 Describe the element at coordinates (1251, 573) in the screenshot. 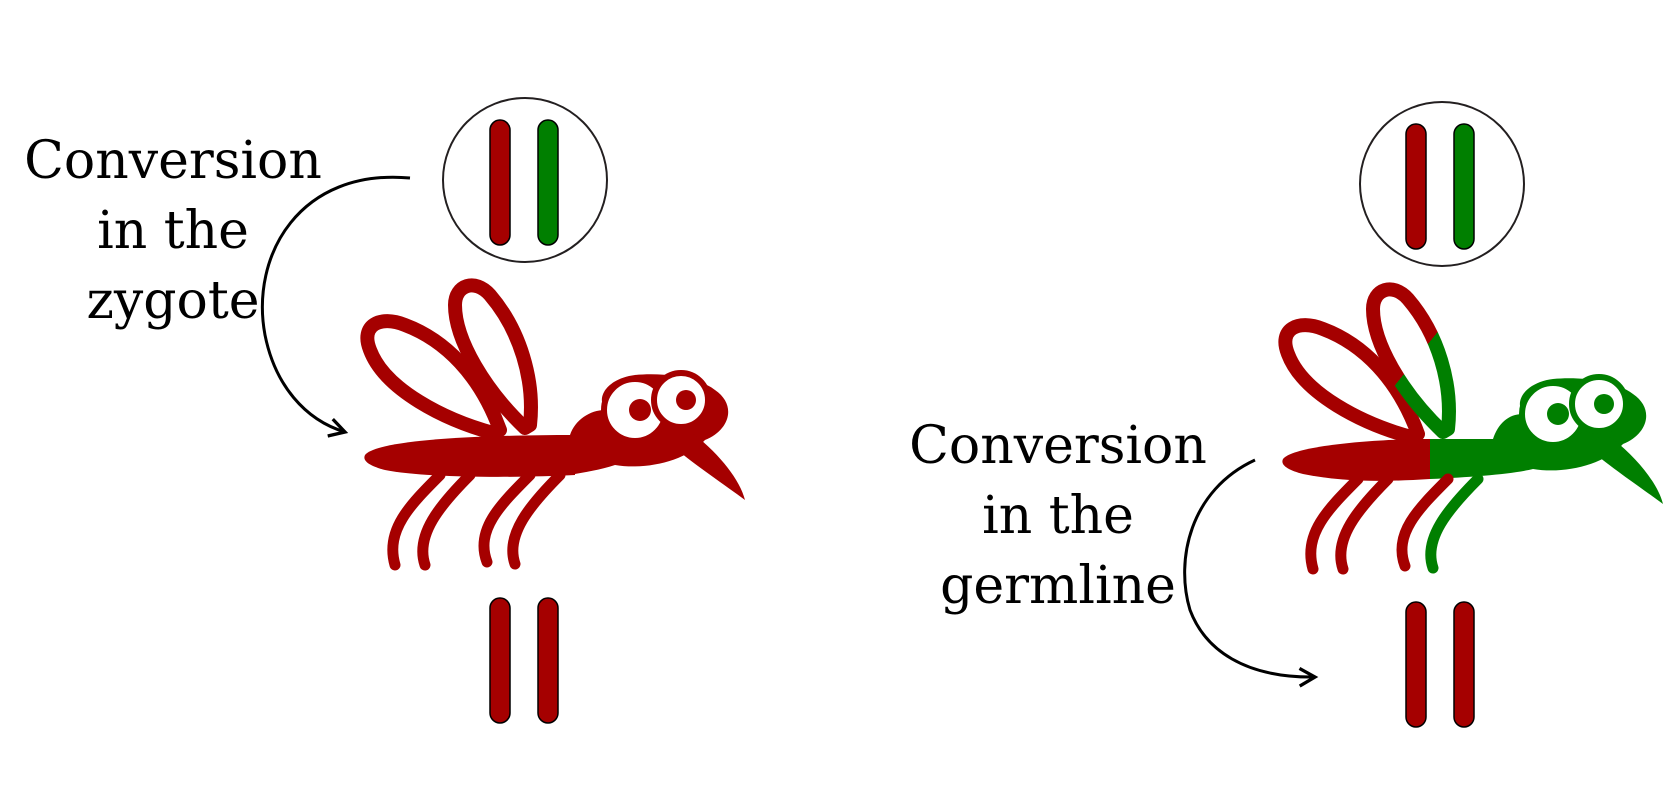

I see `conversion-arrow-germline` at that location.